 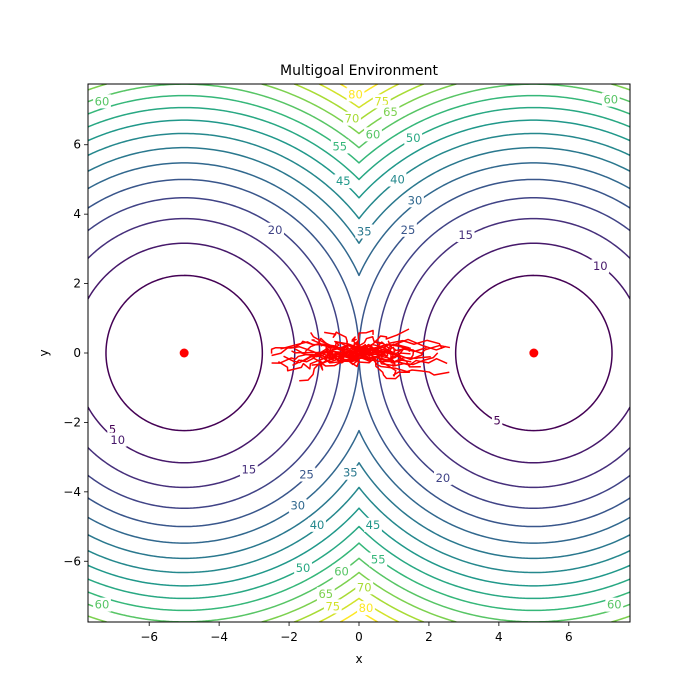 What do you see at coordinates (499, 637) in the screenshot?
I see `x-tick-label: 4` at bounding box center [499, 637].